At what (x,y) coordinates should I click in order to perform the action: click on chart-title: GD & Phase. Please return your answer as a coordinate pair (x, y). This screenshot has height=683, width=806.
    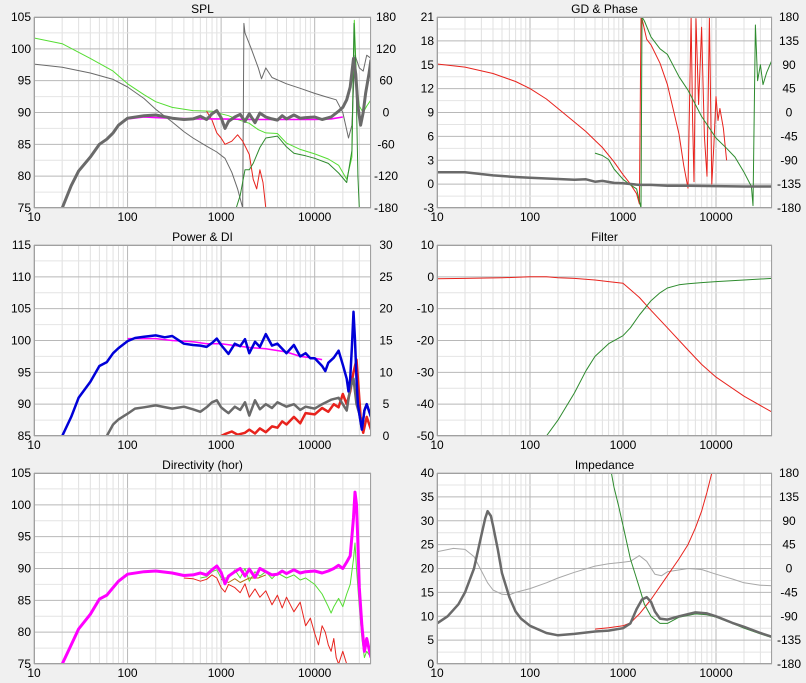
    Looking at the image, I should click on (604, 9).